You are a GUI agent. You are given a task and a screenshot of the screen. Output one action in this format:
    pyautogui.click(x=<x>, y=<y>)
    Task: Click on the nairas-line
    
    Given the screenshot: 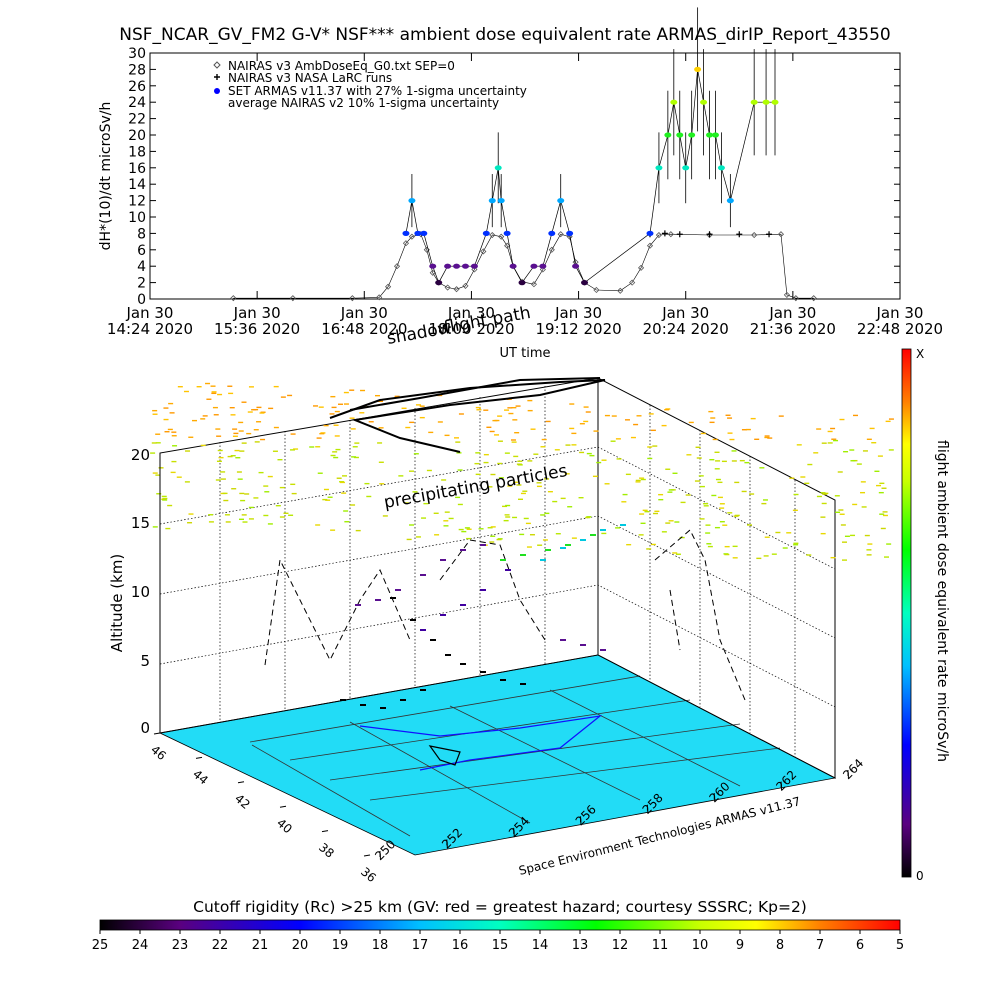 What is the action you would take?
    pyautogui.click(x=523, y=266)
    